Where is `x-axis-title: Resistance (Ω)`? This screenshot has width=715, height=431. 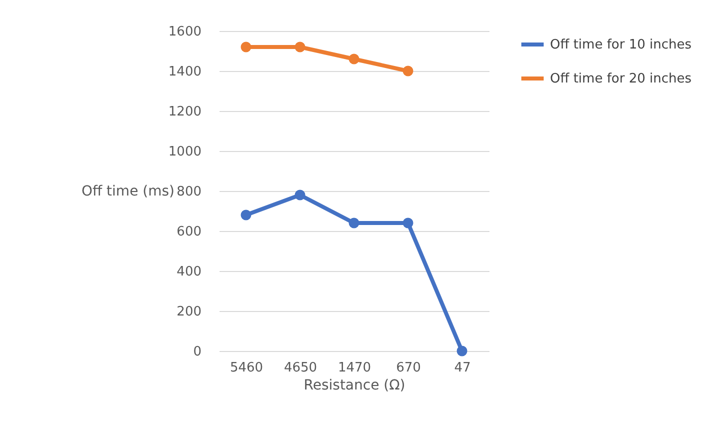
x-axis-title: Resistance (Ω) is located at coordinates (355, 386).